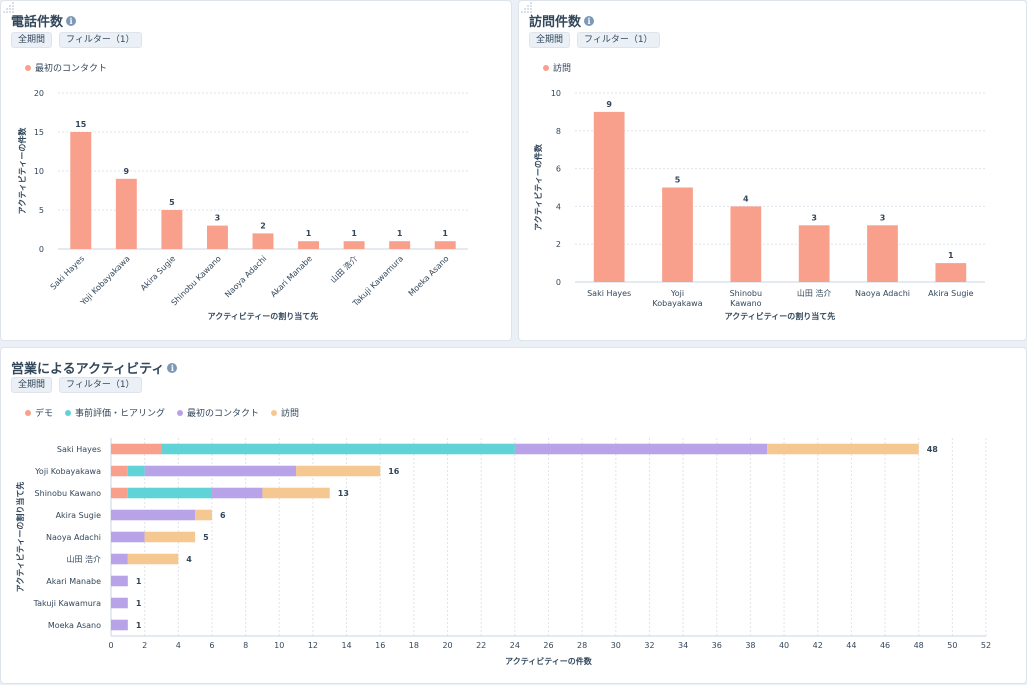 This screenshot has width=1027, height=685. Describe the element at coordinates (343, 493) in the screenshot. I see `bar-total-label: 13` at that location.